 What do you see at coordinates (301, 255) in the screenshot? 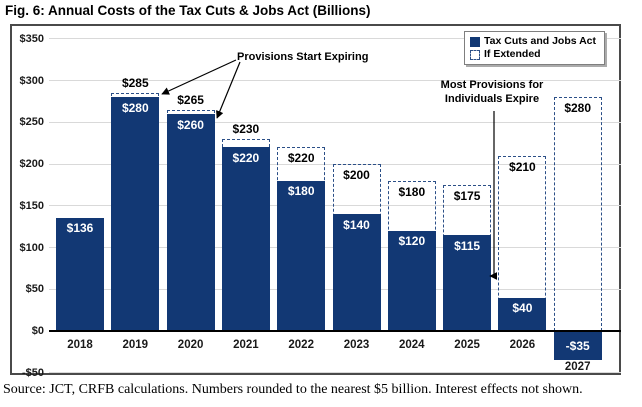
I see `tcja-bar-2022` at bounding box center [301, 255].